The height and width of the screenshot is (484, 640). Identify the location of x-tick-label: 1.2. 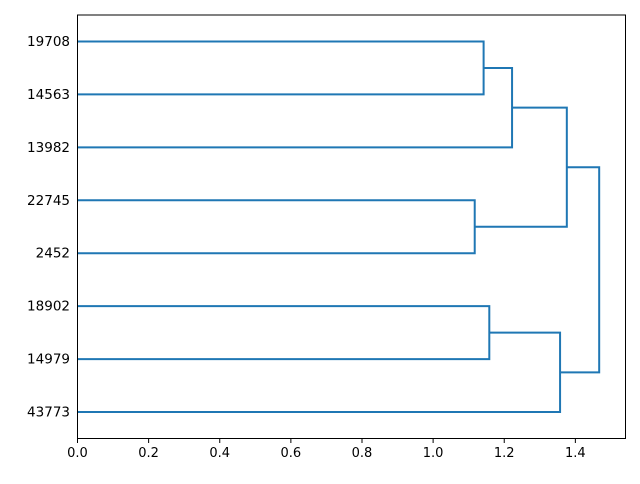
(504, 453).